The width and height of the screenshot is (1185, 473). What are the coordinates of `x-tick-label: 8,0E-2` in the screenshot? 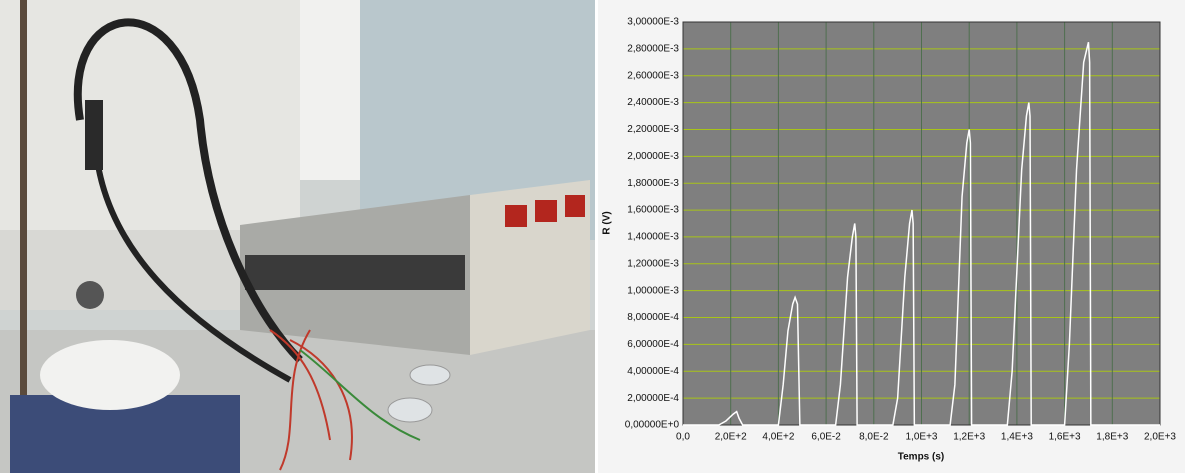 It's located at (874, 437).